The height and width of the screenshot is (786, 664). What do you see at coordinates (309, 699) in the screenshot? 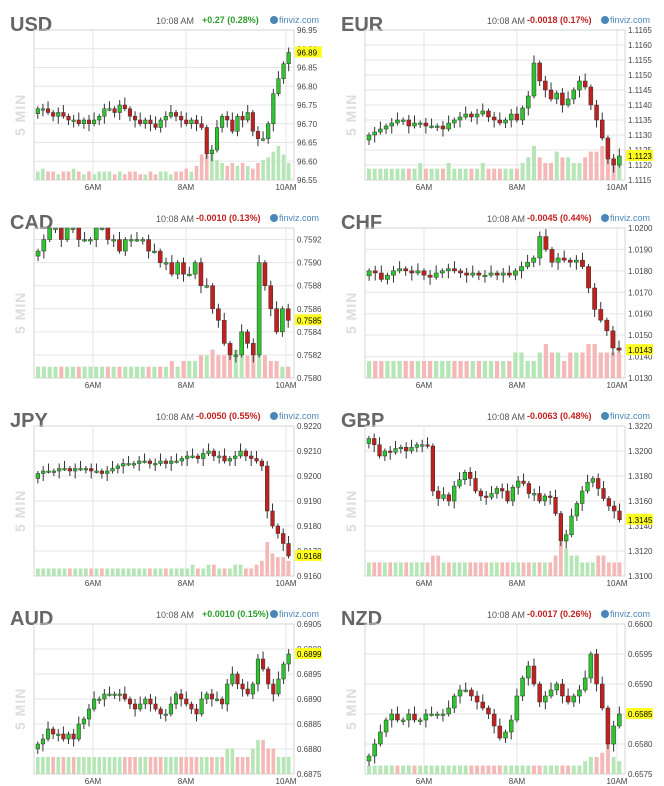
I see `y-tick-label: 0.6890` at bounding box center [309, 699].